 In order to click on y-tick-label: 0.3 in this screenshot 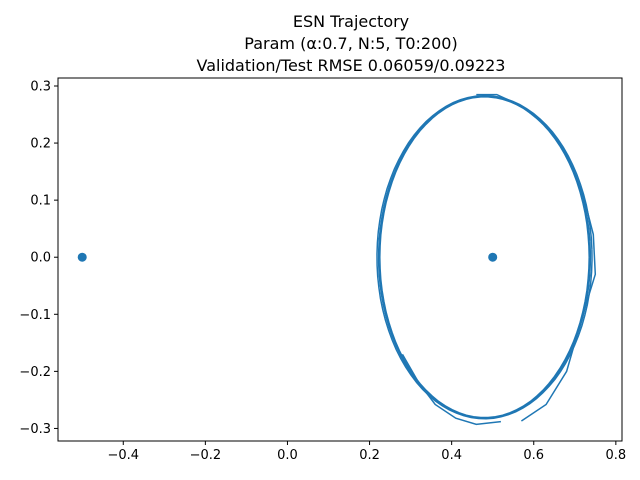, I will do `click(40, 86)`.